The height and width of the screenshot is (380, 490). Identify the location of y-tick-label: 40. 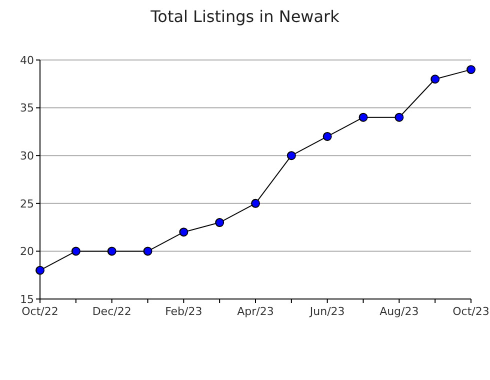
(27, 60).